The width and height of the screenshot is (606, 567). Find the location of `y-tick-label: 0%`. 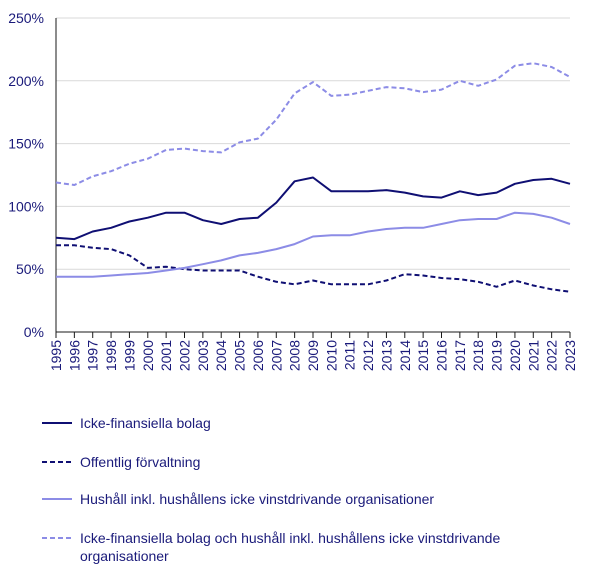

y-tick-label: 0% is located at coordinates (34, 332).